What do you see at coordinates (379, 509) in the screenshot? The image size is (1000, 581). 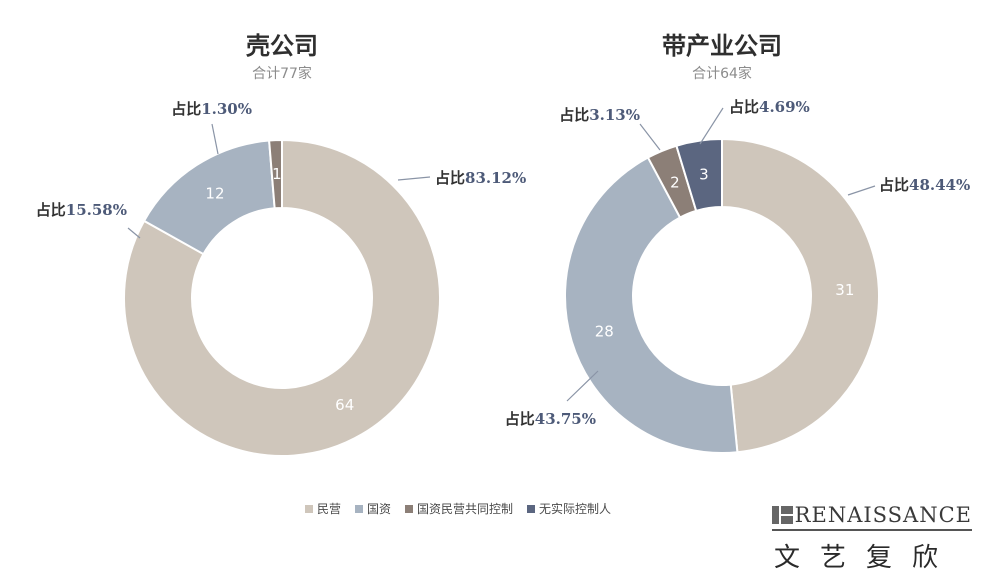 I see `legend-label: 国资` at bounding box center [379, 509].